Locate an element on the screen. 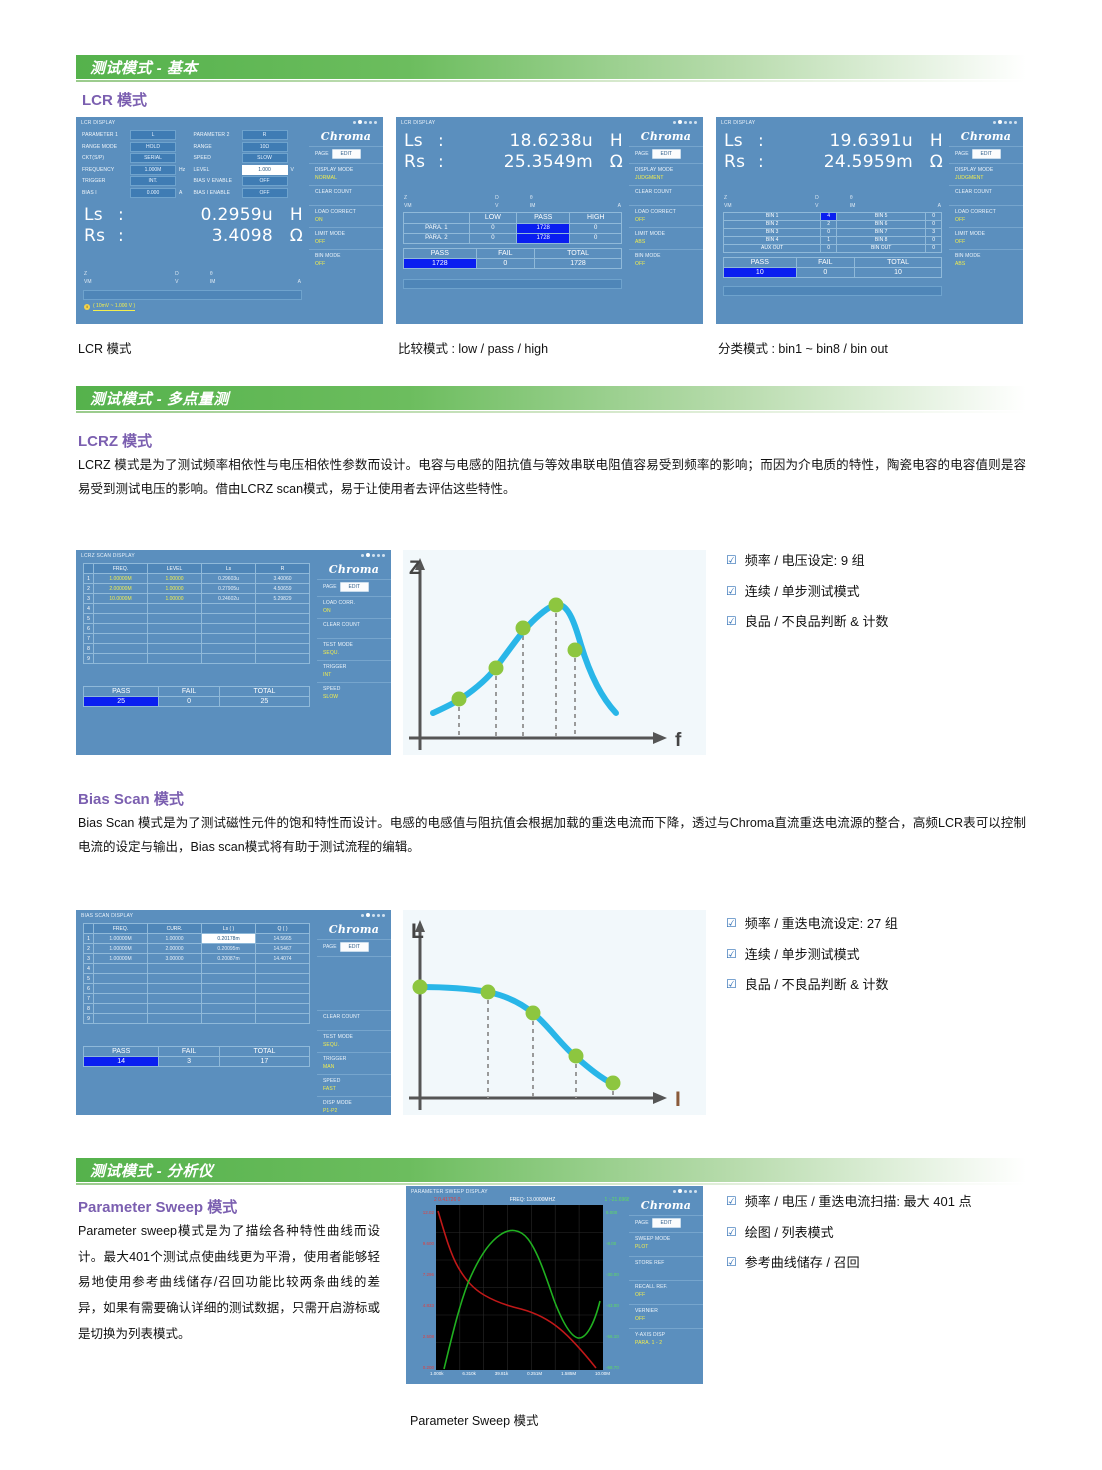 The image size is (1102, 1470). softkey-y-axis-disp: Y-AXIS DISP PARA. 1 - 2 is located at coordinates (666, 1340).